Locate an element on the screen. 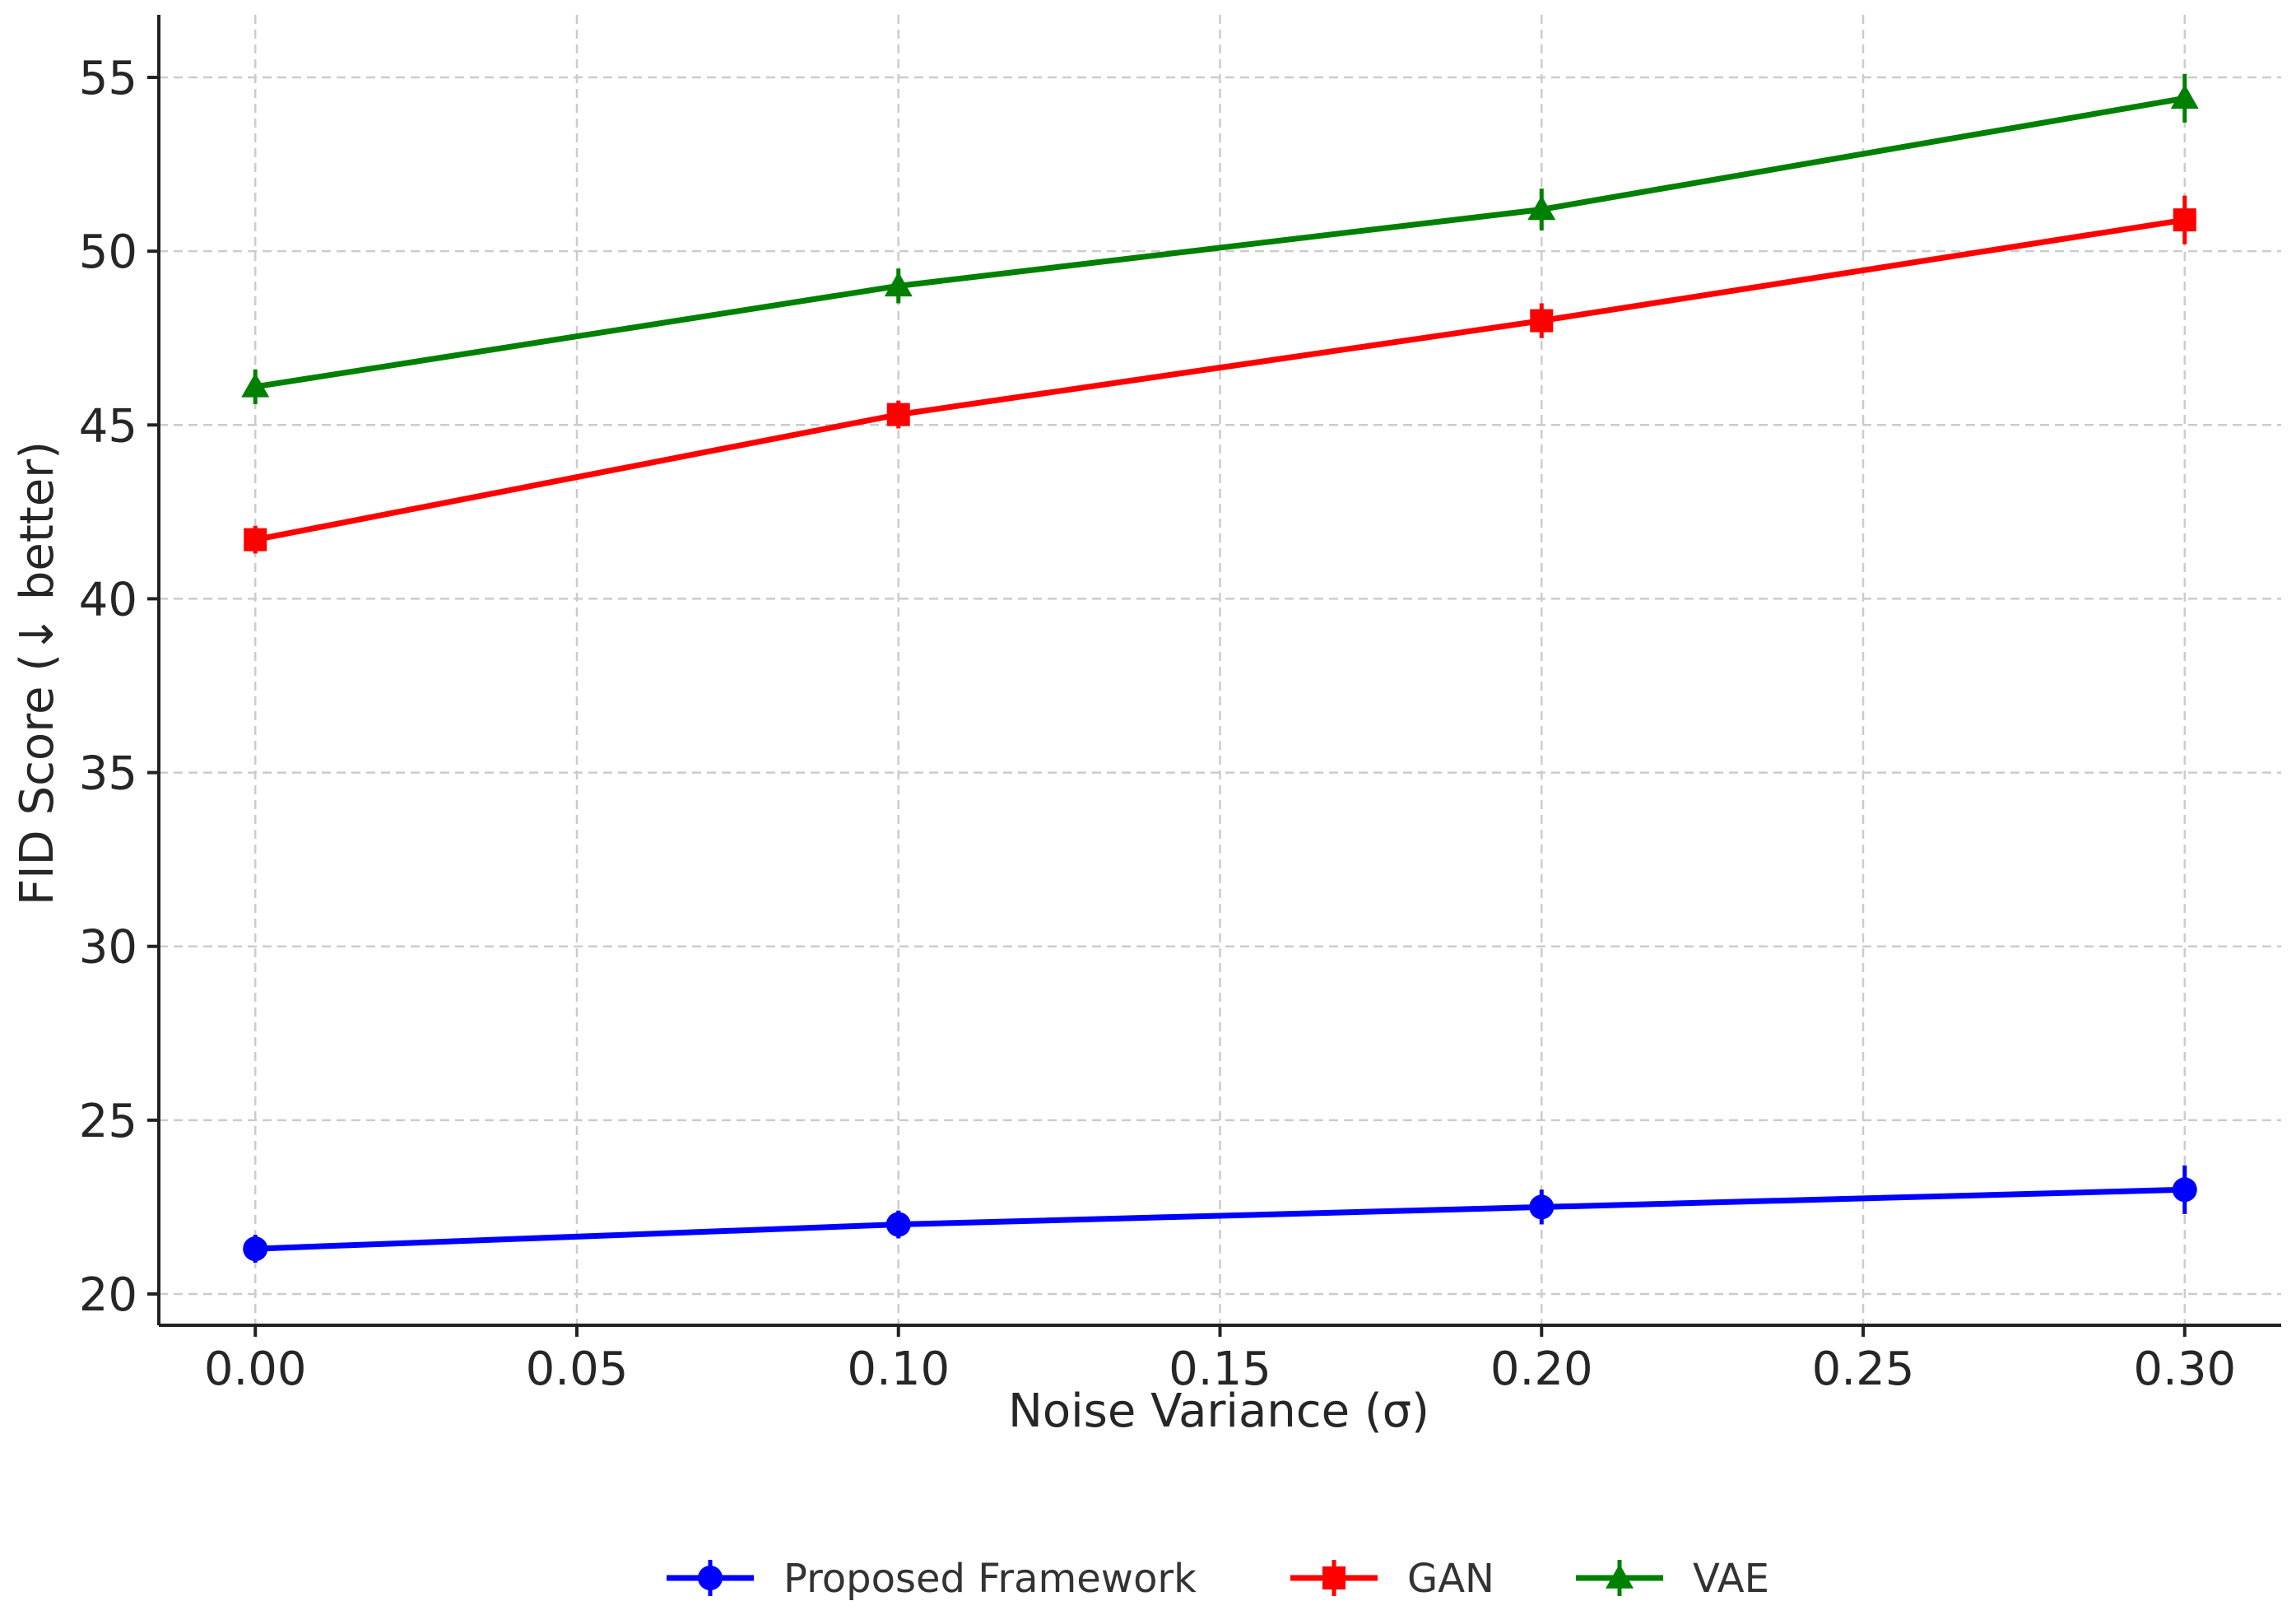  y-tick-label: 40 is located at coordinates (108, 599).